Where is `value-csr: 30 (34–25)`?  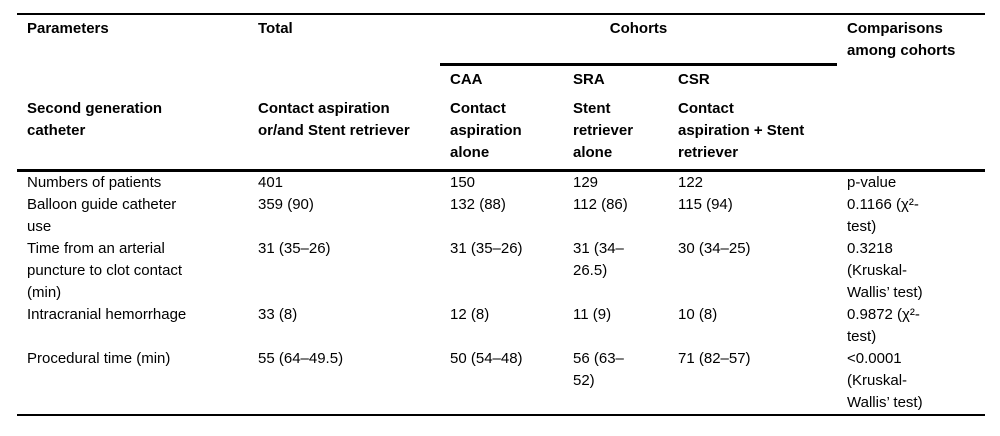 value-csr: 30 (34–25) is located at coordinates (714, 248).